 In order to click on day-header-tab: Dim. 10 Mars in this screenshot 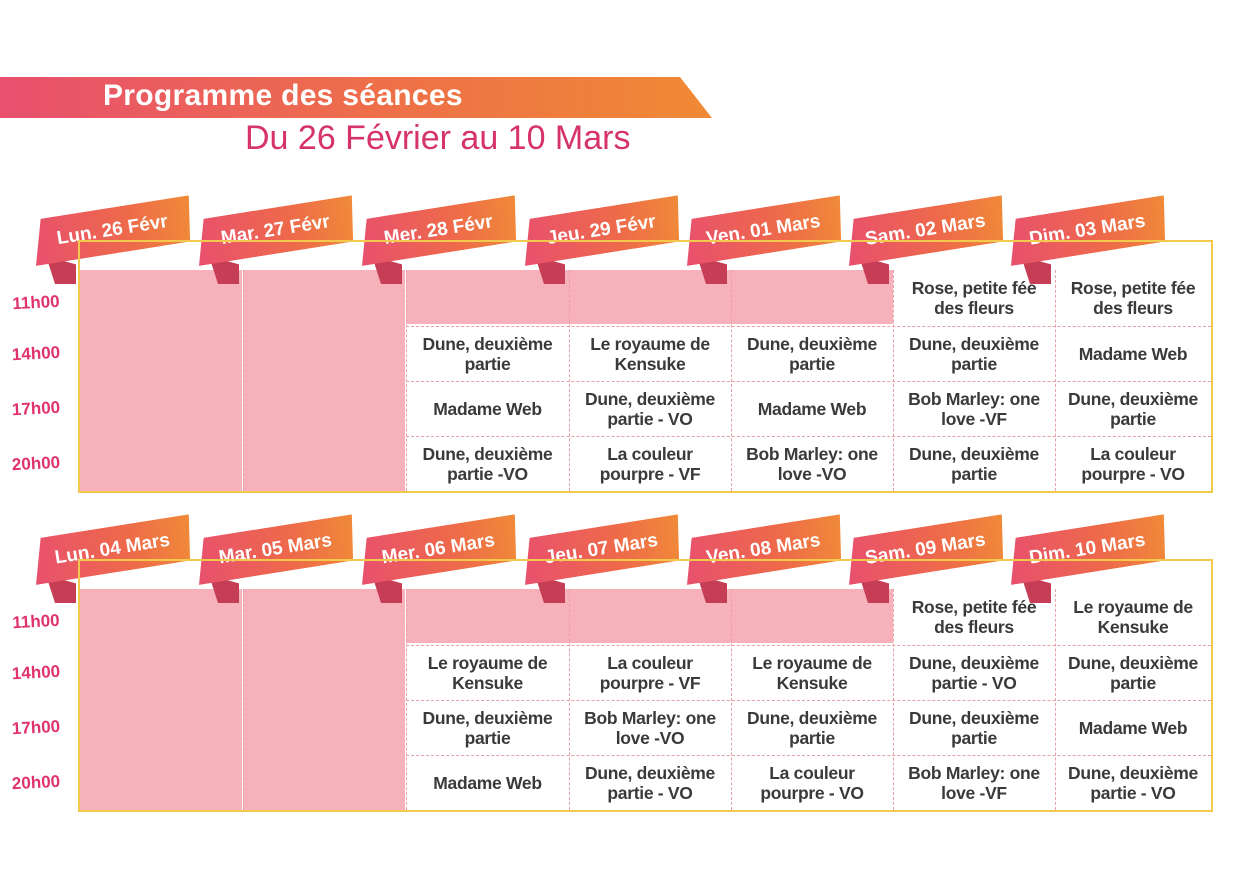, I will do `click(1087, 549)`.